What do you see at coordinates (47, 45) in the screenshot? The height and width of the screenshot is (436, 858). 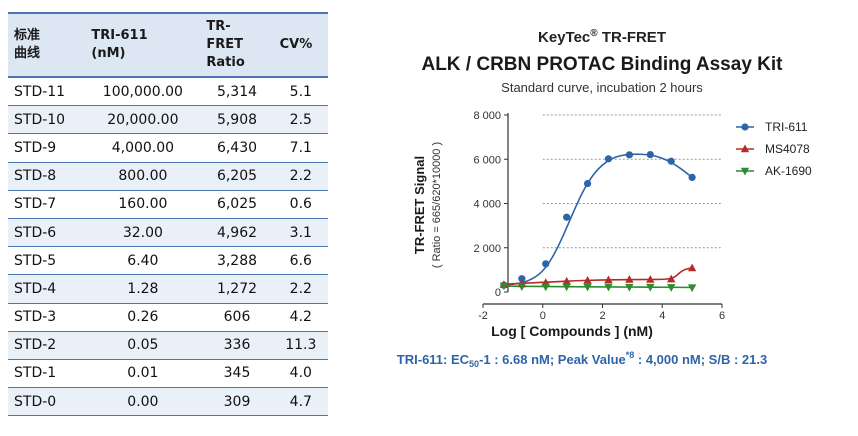 I see `header-std-curve: 标准 曲线` at bounding box center [47, 45].